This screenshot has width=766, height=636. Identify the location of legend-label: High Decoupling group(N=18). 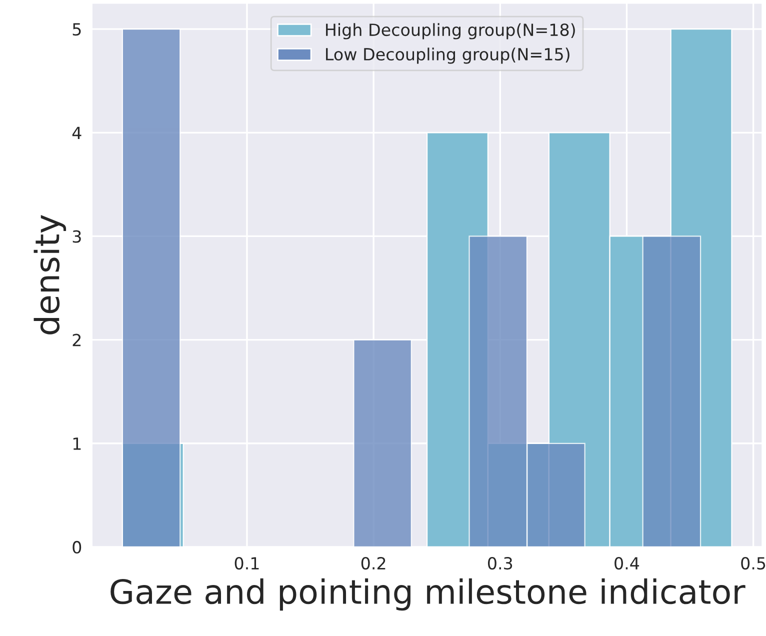
(450, 31).